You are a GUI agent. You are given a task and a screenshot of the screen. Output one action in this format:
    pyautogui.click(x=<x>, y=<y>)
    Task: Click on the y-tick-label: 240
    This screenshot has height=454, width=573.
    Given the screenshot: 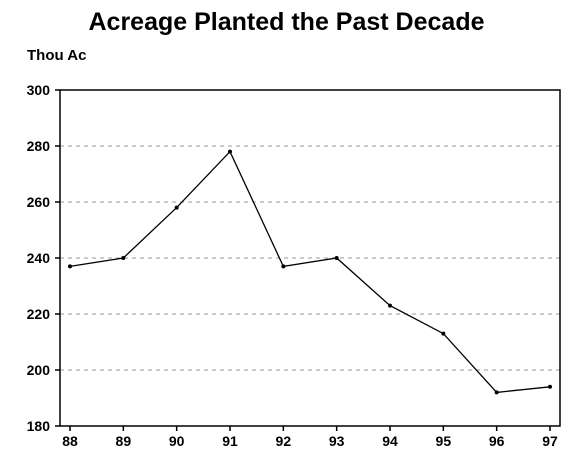 What is the action you would take?
    pyautogui.click(x=39, y=258)
    